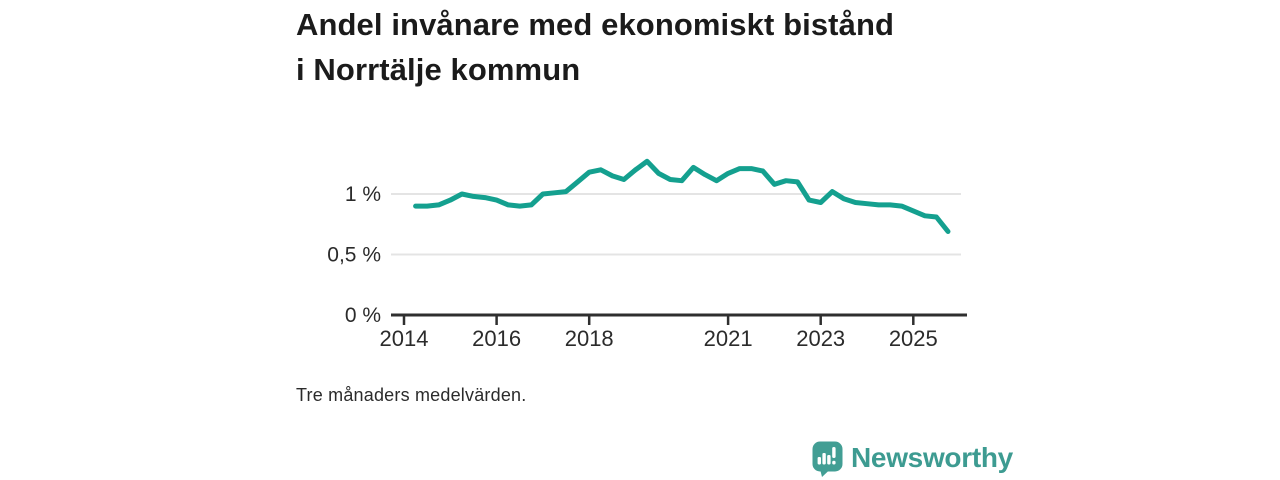 The image size is (1280, 480). Describe the element at coordinates (825, 473) in the screenshot. I see `logo-bubble-tail` at that location.